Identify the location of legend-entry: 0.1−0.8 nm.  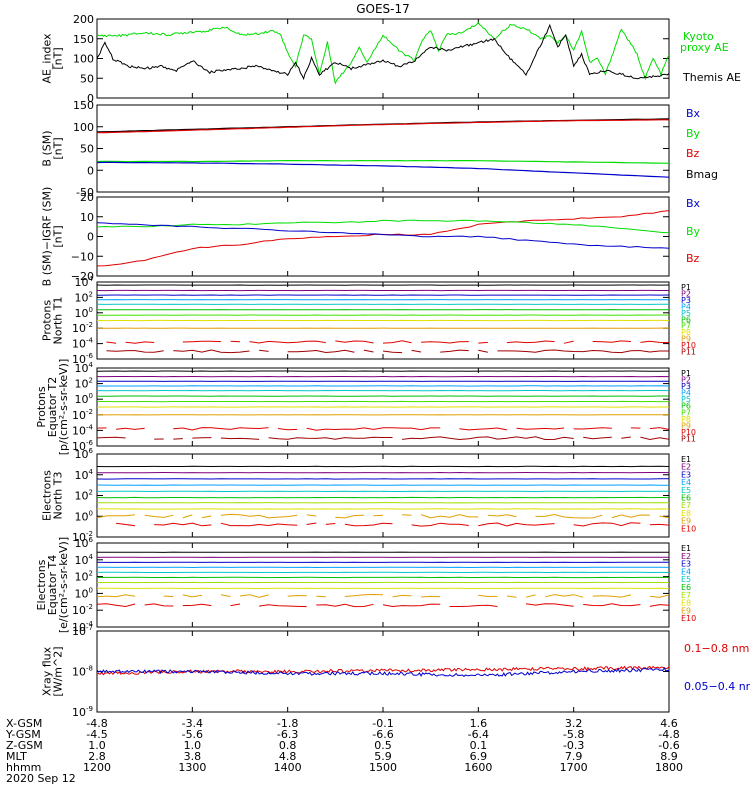
(716, 648).